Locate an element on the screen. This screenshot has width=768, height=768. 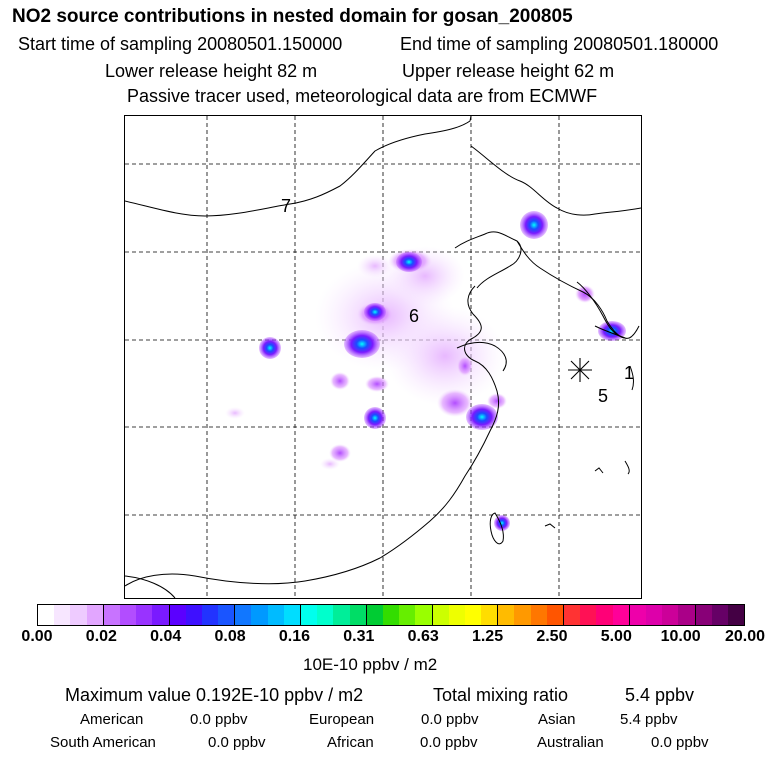
colorbar is located at coordinates (391, 615).